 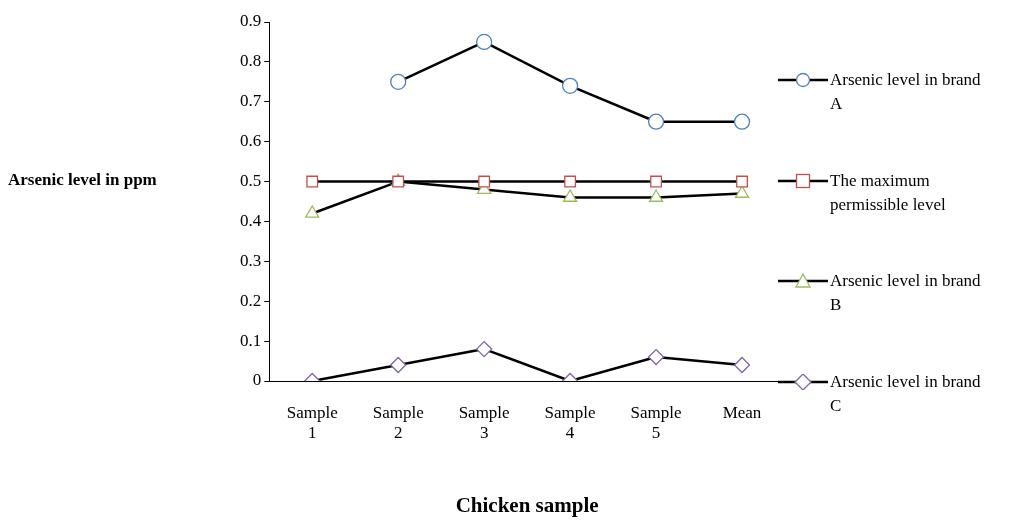 What do you see at coordinates (570, 422) in the screenshot?
I see `x-tick-label: Sample 4` at bounding box center [570, 422].